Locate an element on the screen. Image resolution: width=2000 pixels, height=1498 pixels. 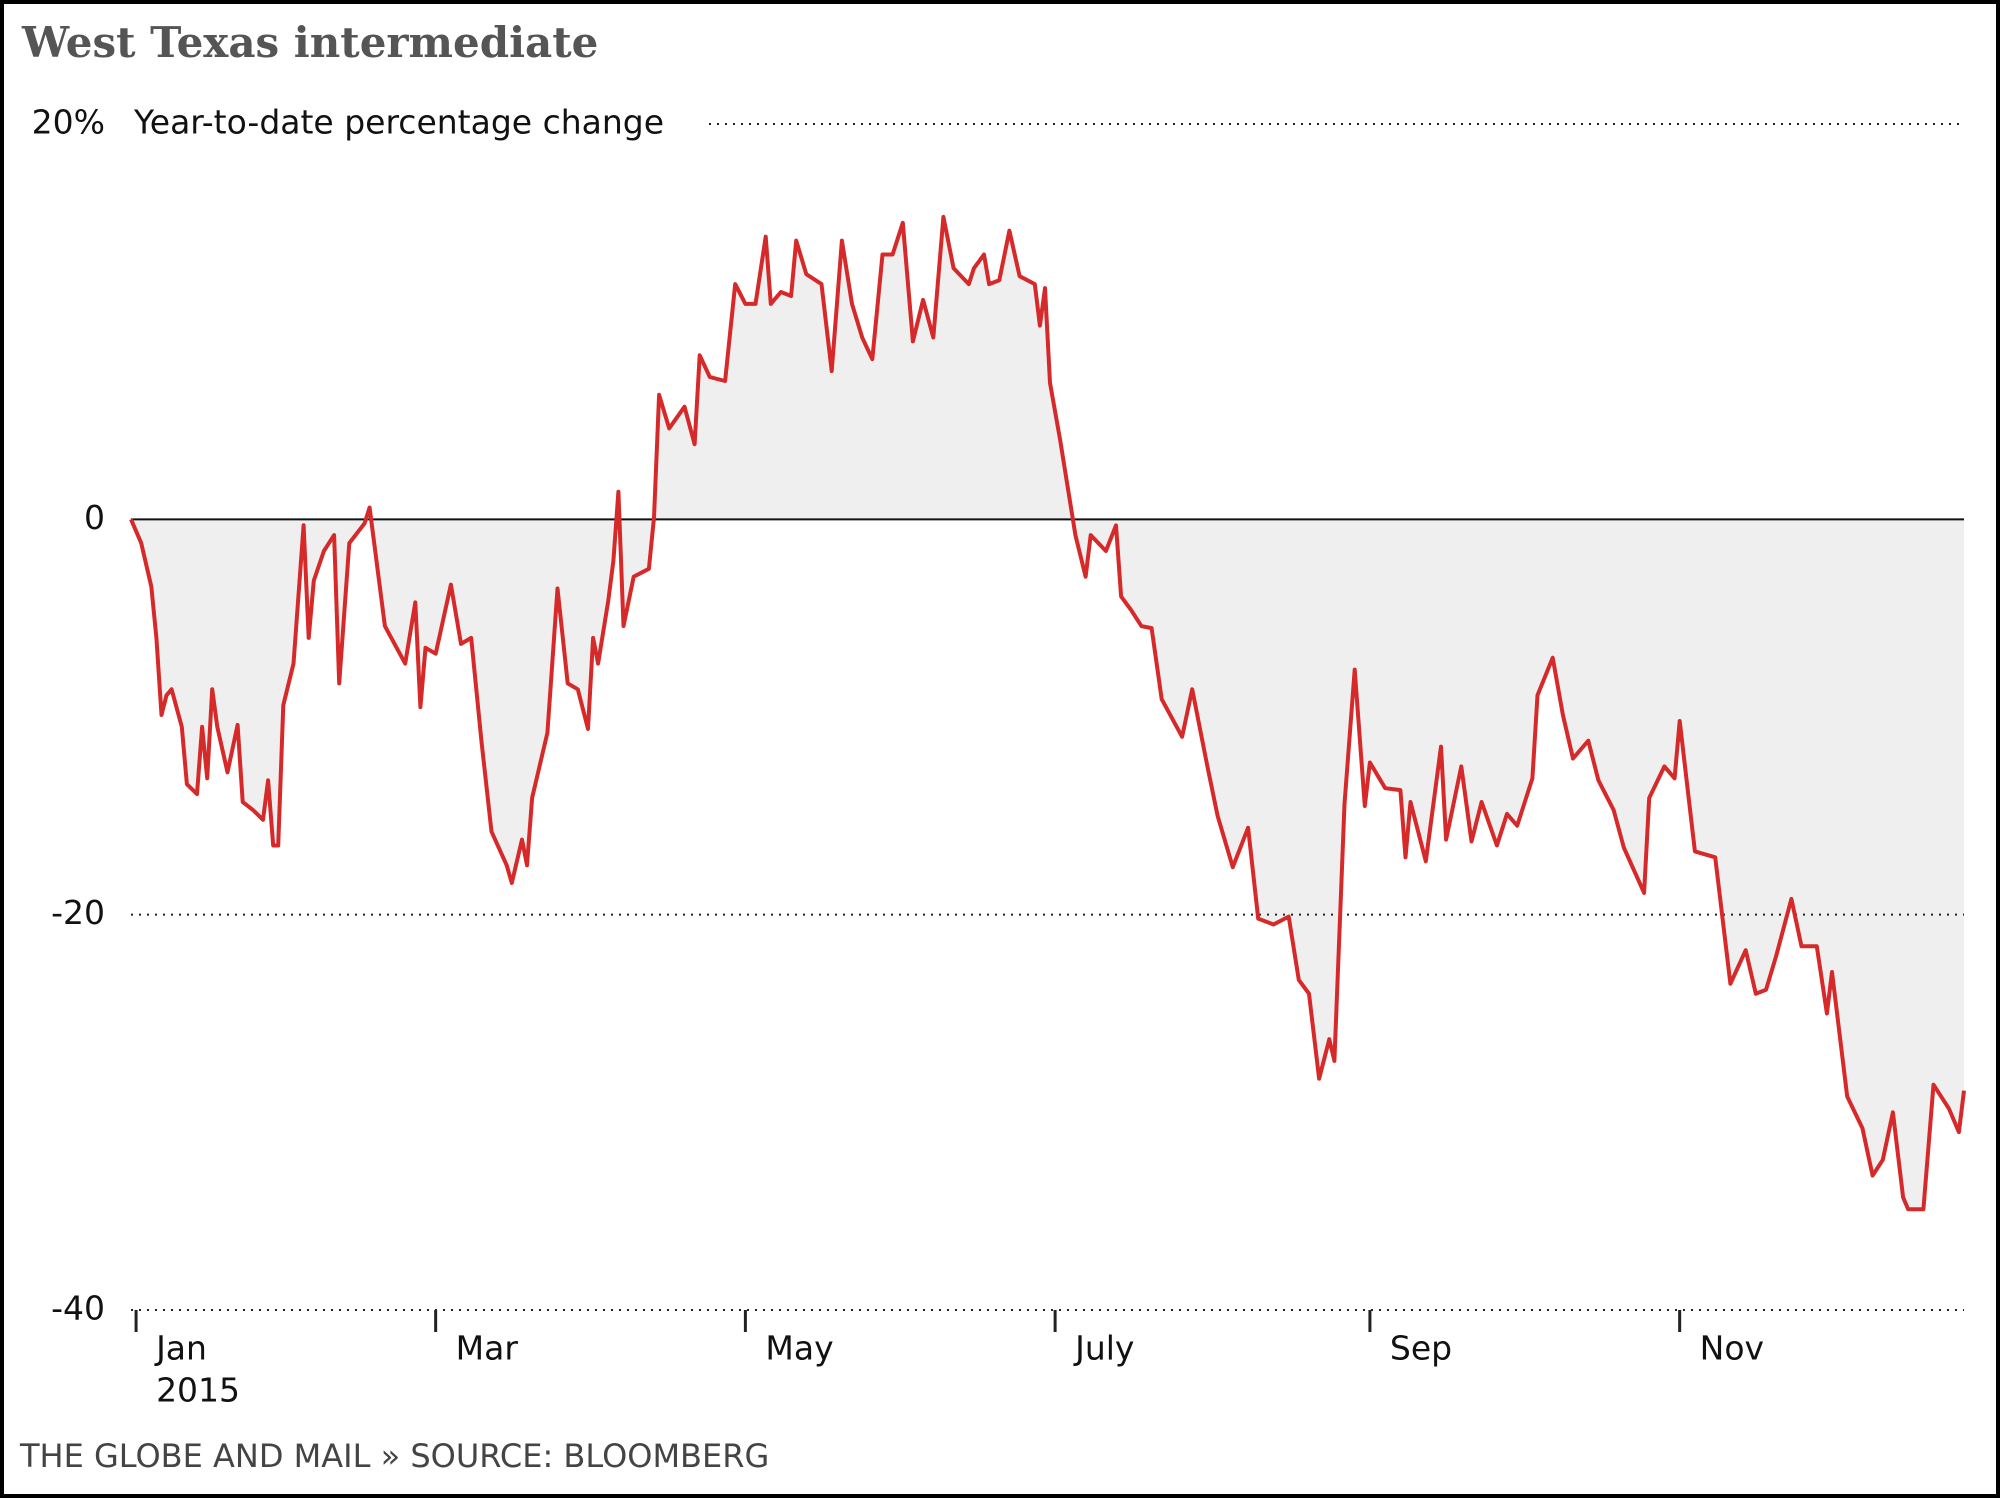
year-label: 2015 is located at coordinates (198, 1390).